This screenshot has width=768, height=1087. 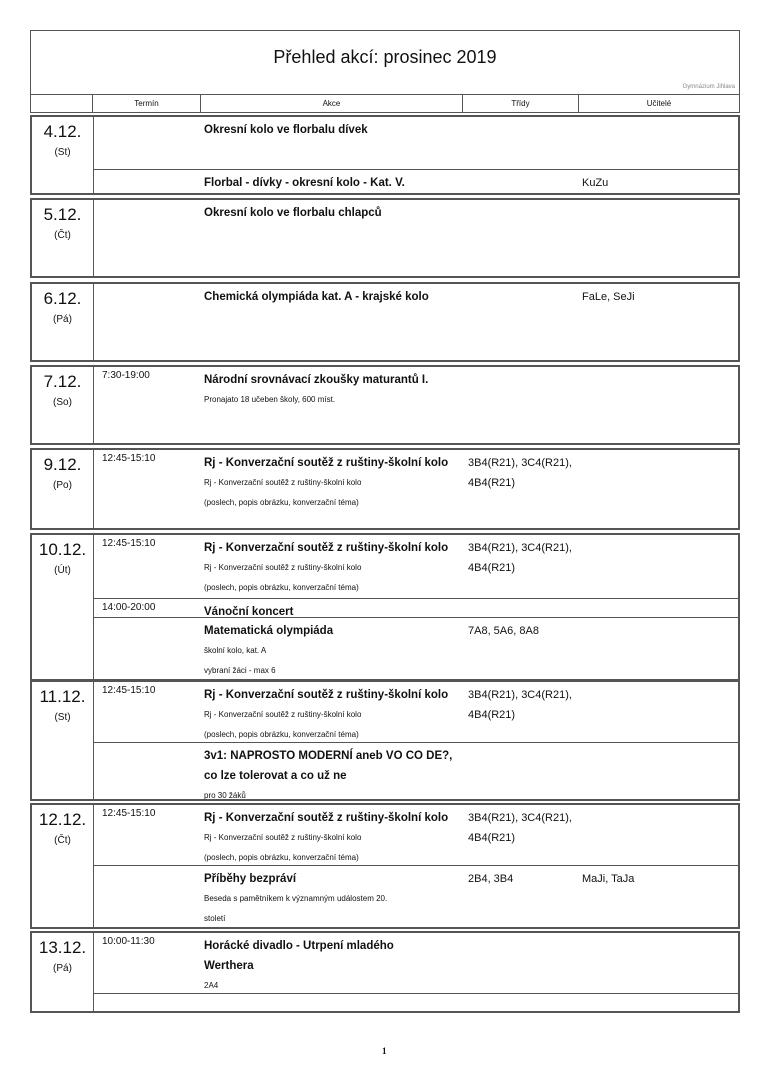 I want to click on event-title: Vánoční koncert, so click(x=249, y=612).